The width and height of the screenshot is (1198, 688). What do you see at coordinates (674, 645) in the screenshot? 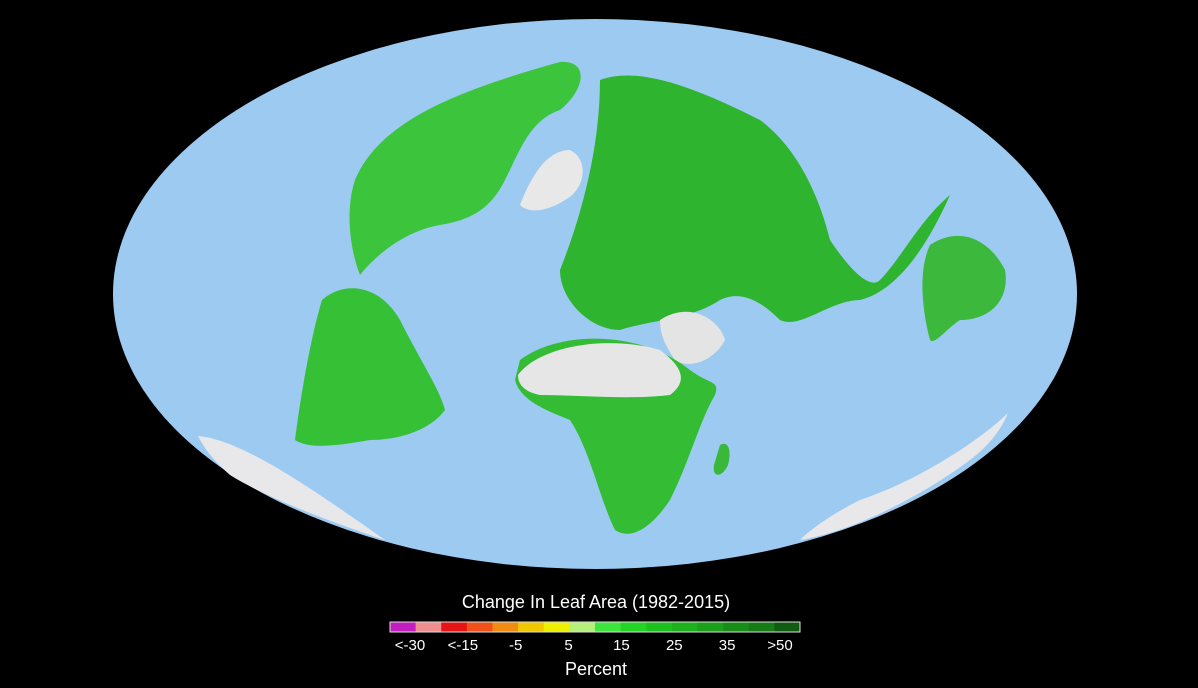
I see `legend-label: 25` at bounding box center [674, 645].